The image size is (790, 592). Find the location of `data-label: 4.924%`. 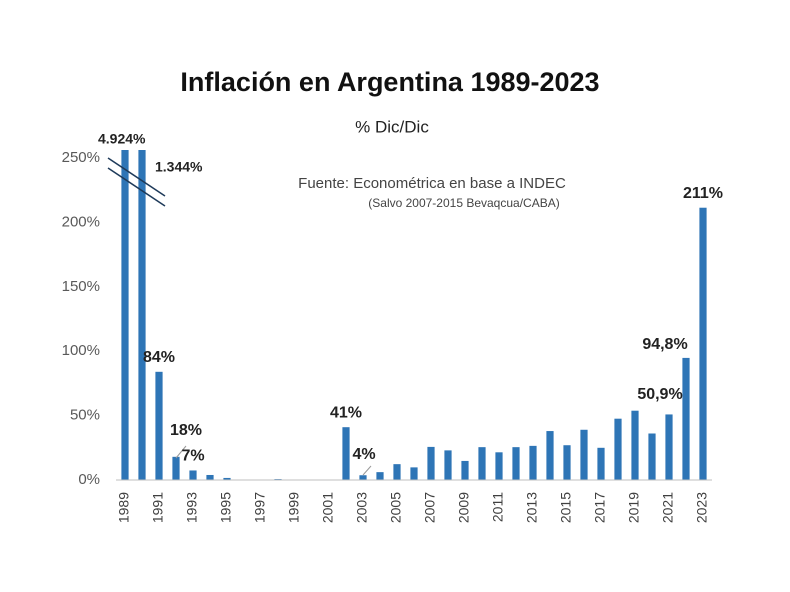

data-label: 4.924% is located at coordinates (122, 139).